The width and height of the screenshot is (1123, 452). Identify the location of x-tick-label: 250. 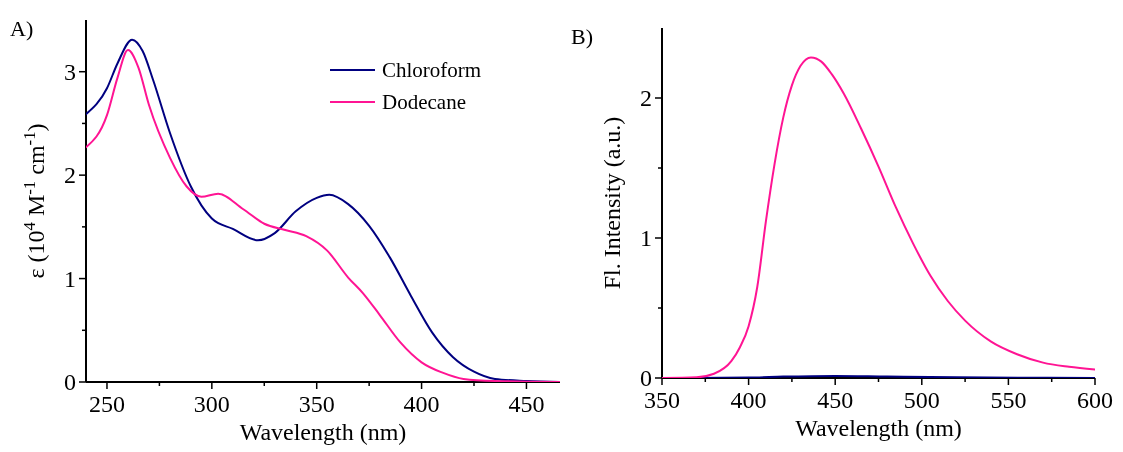
(106, 404).